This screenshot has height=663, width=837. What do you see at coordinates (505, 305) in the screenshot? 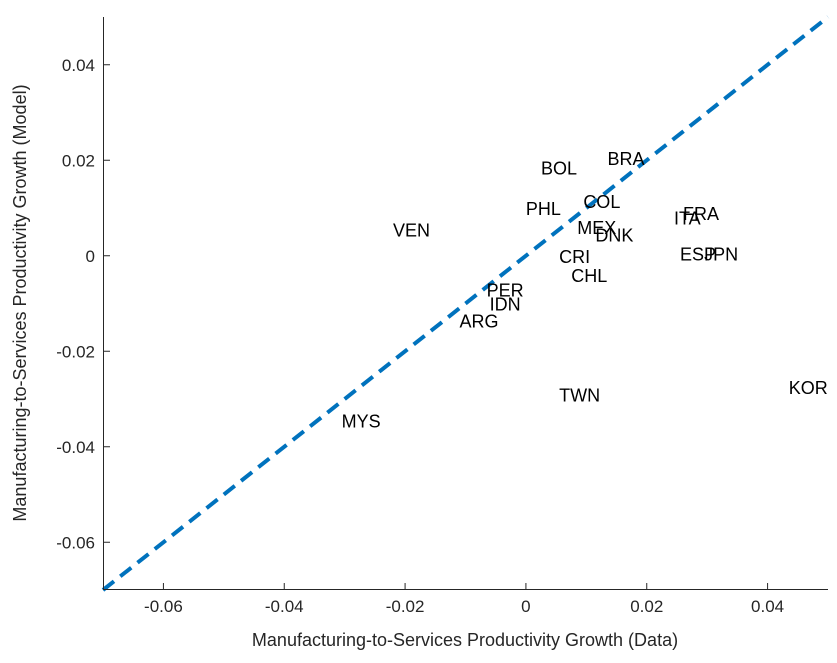
I see `point-label-idn: IDN` at bounding box center [505, 305].